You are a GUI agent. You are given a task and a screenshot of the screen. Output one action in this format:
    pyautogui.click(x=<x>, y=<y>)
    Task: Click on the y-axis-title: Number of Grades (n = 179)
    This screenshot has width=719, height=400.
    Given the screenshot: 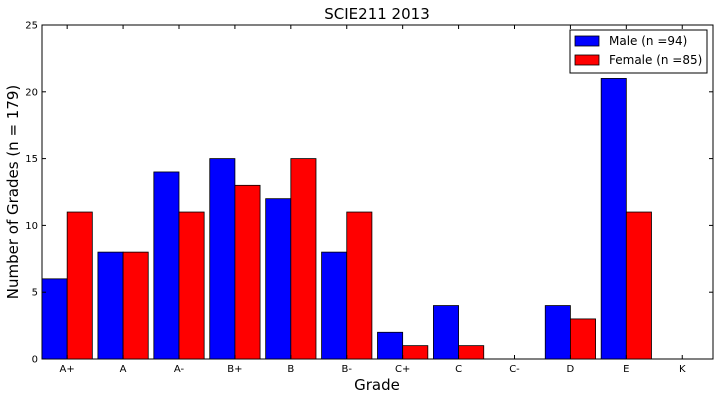 What is the action you would take?
    pyautogui.click(x=13, y=192)
    